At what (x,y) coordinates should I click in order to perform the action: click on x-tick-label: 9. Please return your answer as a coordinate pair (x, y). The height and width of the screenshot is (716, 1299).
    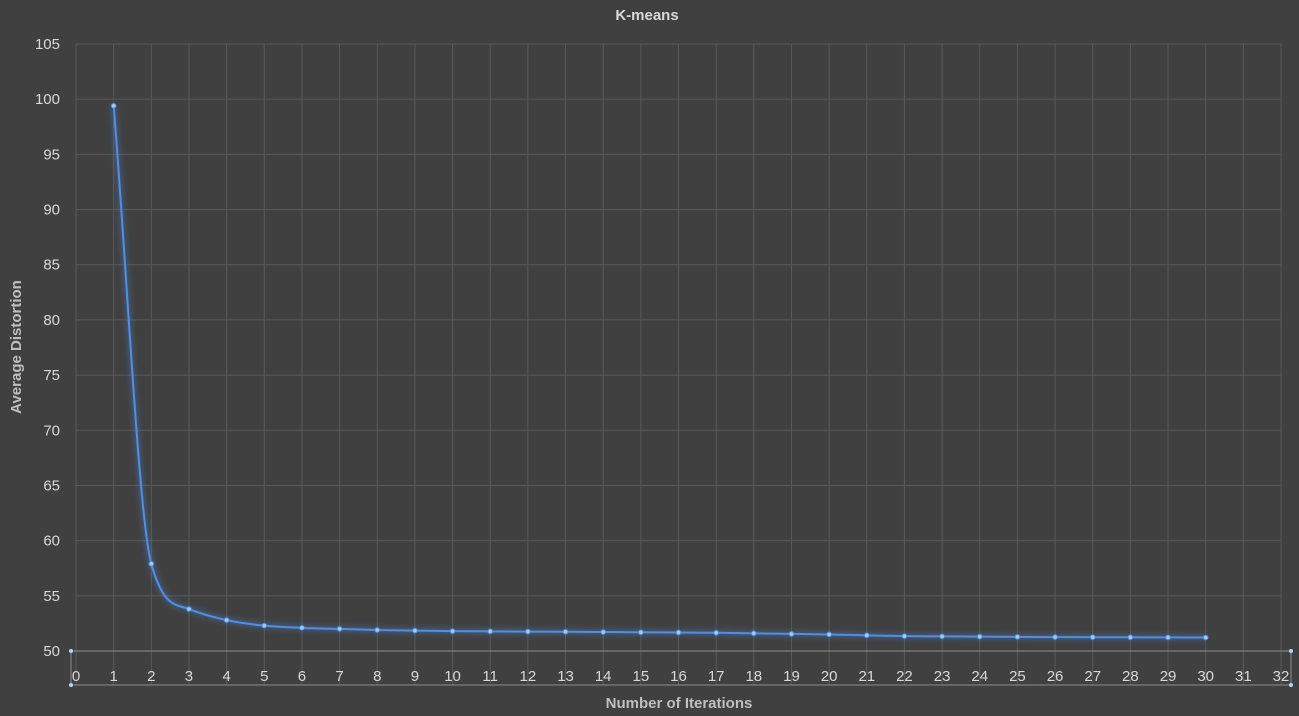
    Looking at the image, I should click on (415, 676).